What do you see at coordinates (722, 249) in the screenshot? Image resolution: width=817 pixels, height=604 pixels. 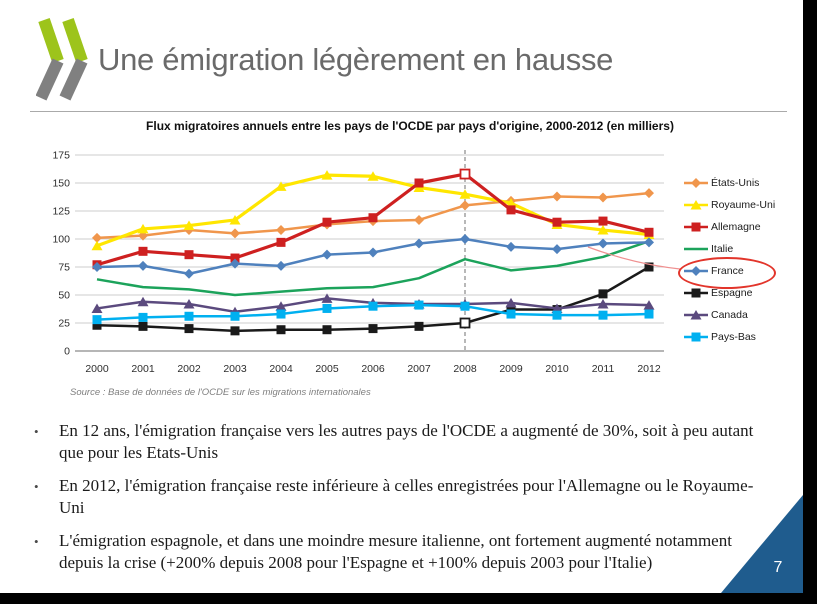 I see `legend-label: Italie` at bounding box center [722, 249].